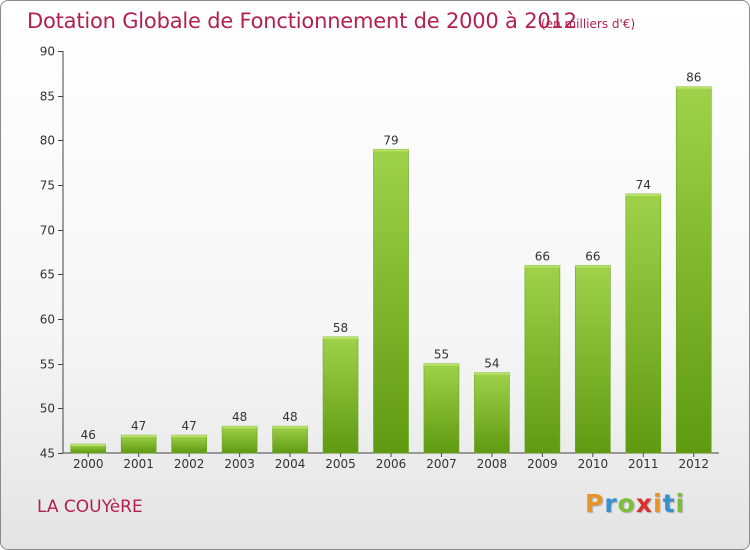 The image size is (750, 550). Describe the element at coordinates (47, 97) in the screenshot. I see `y-tick-label: 85` at that location.